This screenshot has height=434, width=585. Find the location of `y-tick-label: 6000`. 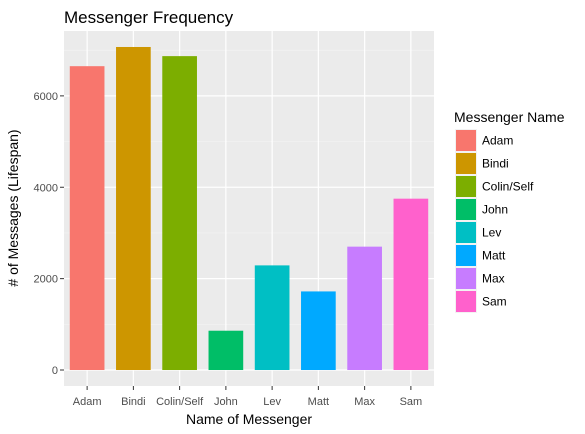

y-tick-label: 6000 is located at coordinates (46, 97).